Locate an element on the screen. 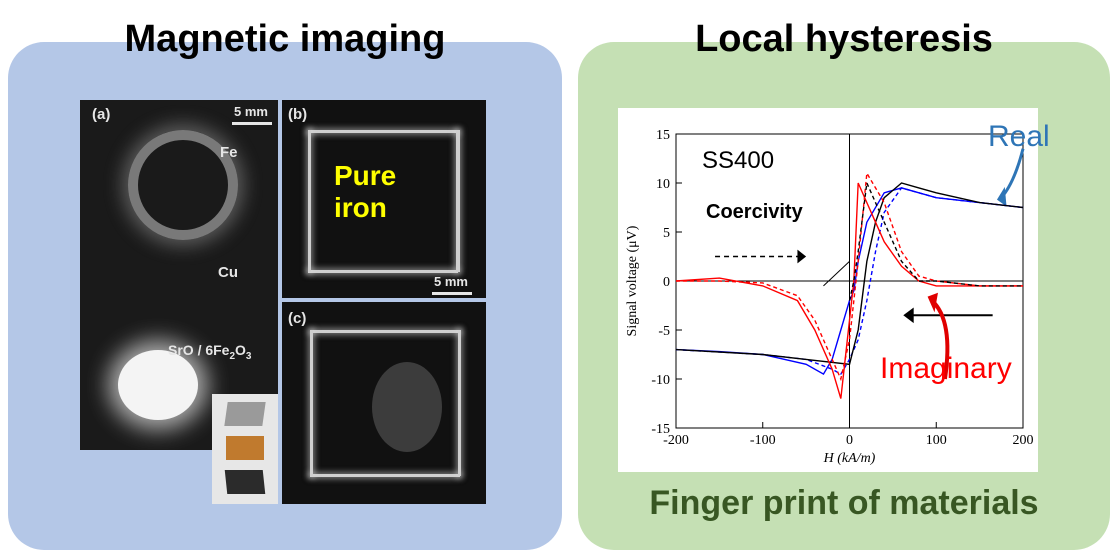 Image resolution: width=1118 pixels, height=554 pixels. y-axis-label: Signal voltage (μV) is located at coordinates (632, 280).